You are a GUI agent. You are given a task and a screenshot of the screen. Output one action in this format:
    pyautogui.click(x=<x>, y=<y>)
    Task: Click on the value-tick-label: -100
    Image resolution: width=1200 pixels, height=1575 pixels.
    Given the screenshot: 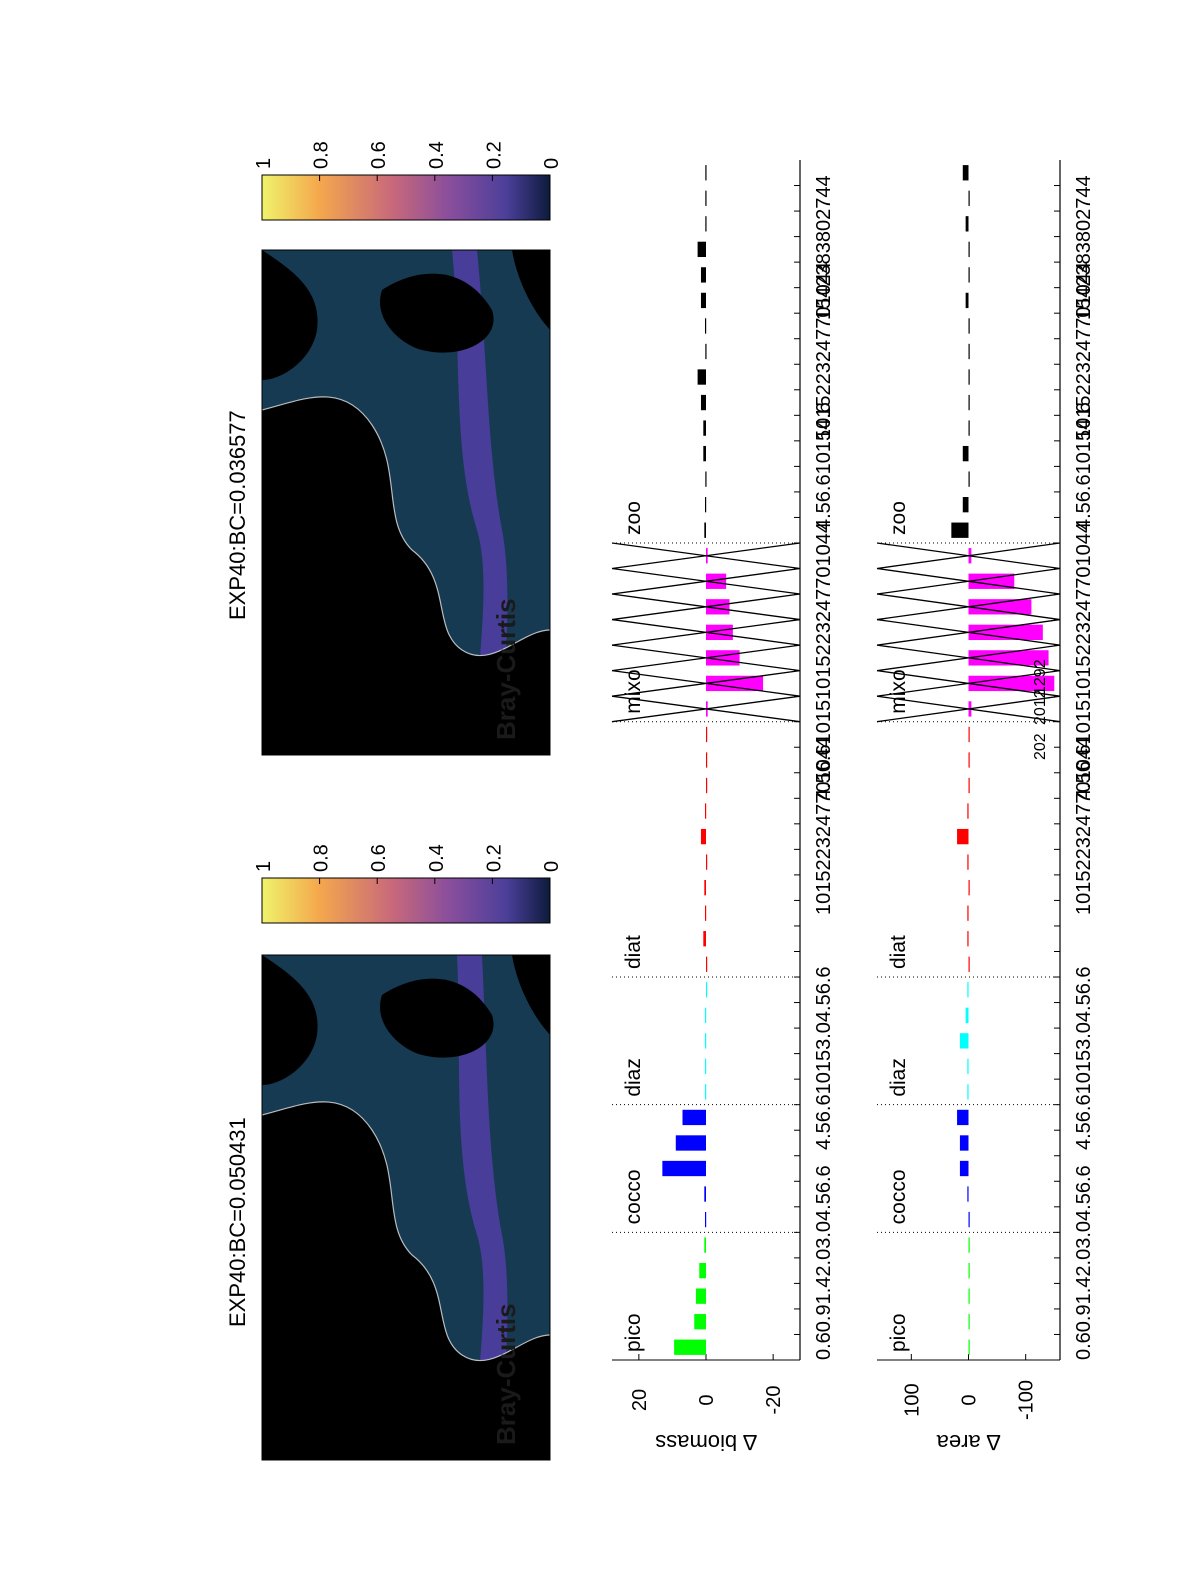 What is the action you would take?
    pyautogui.click(x=1027, y=1400)
    